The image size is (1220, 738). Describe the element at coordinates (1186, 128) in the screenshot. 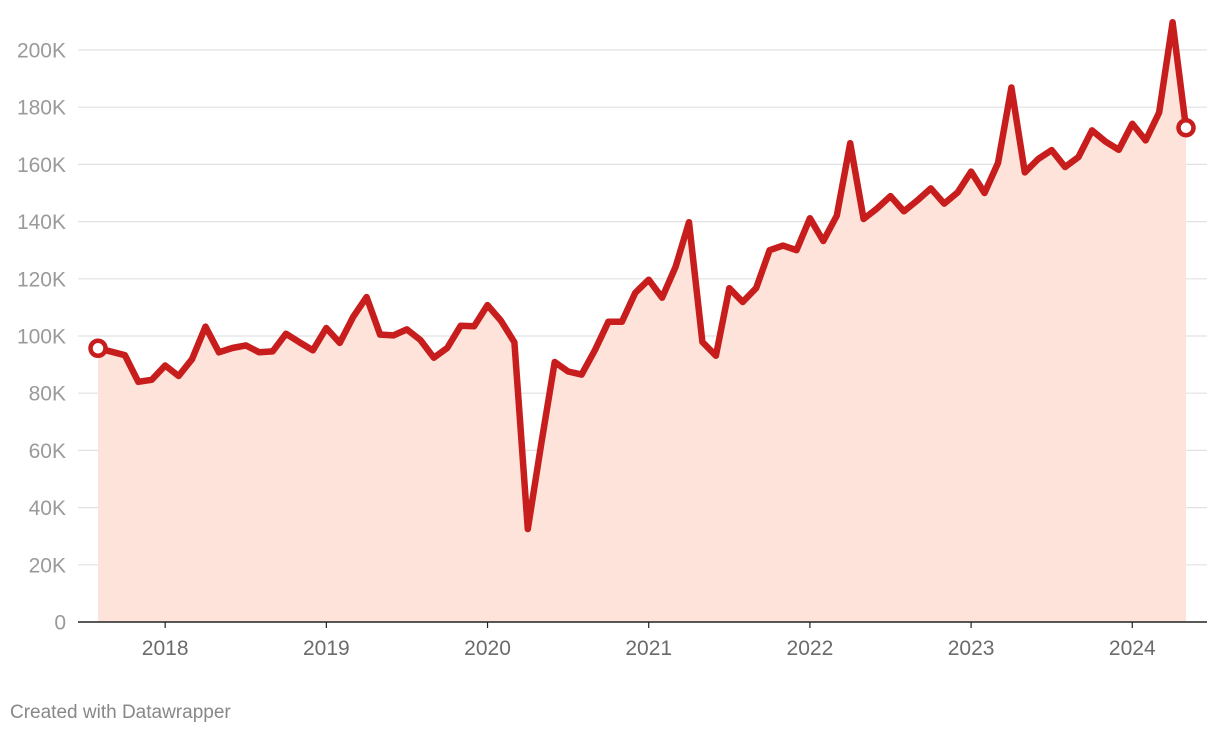

I see `end-point-marker` at that location.